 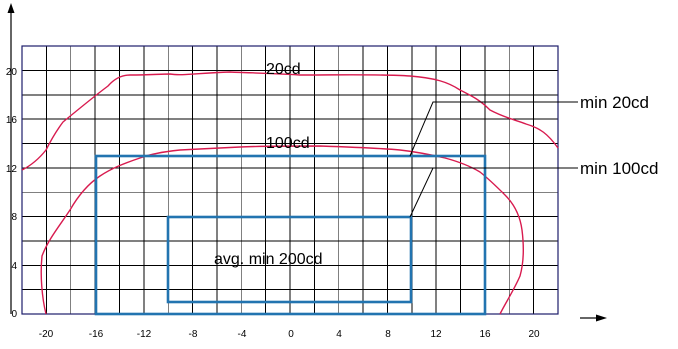 What do you see at coordinates (11, 158) in the screenshot?
I see `y-axis` at bounding box center [11, 158].